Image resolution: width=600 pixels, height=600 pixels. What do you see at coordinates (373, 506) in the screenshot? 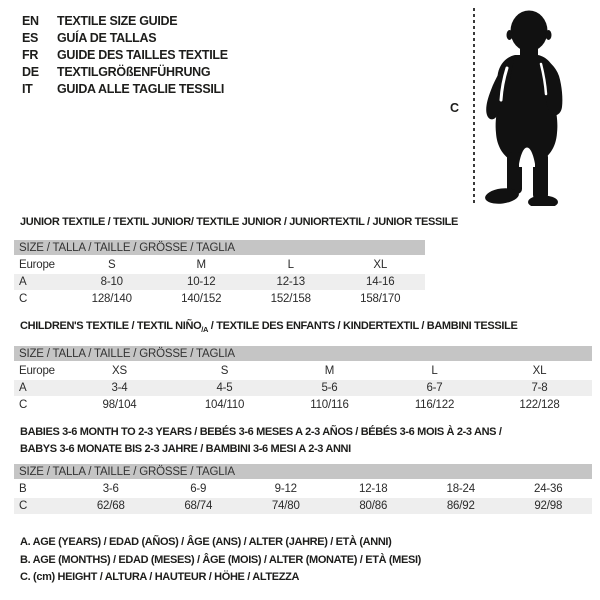
I see `value-cell: 80/86` at bounding box center [373, 506].